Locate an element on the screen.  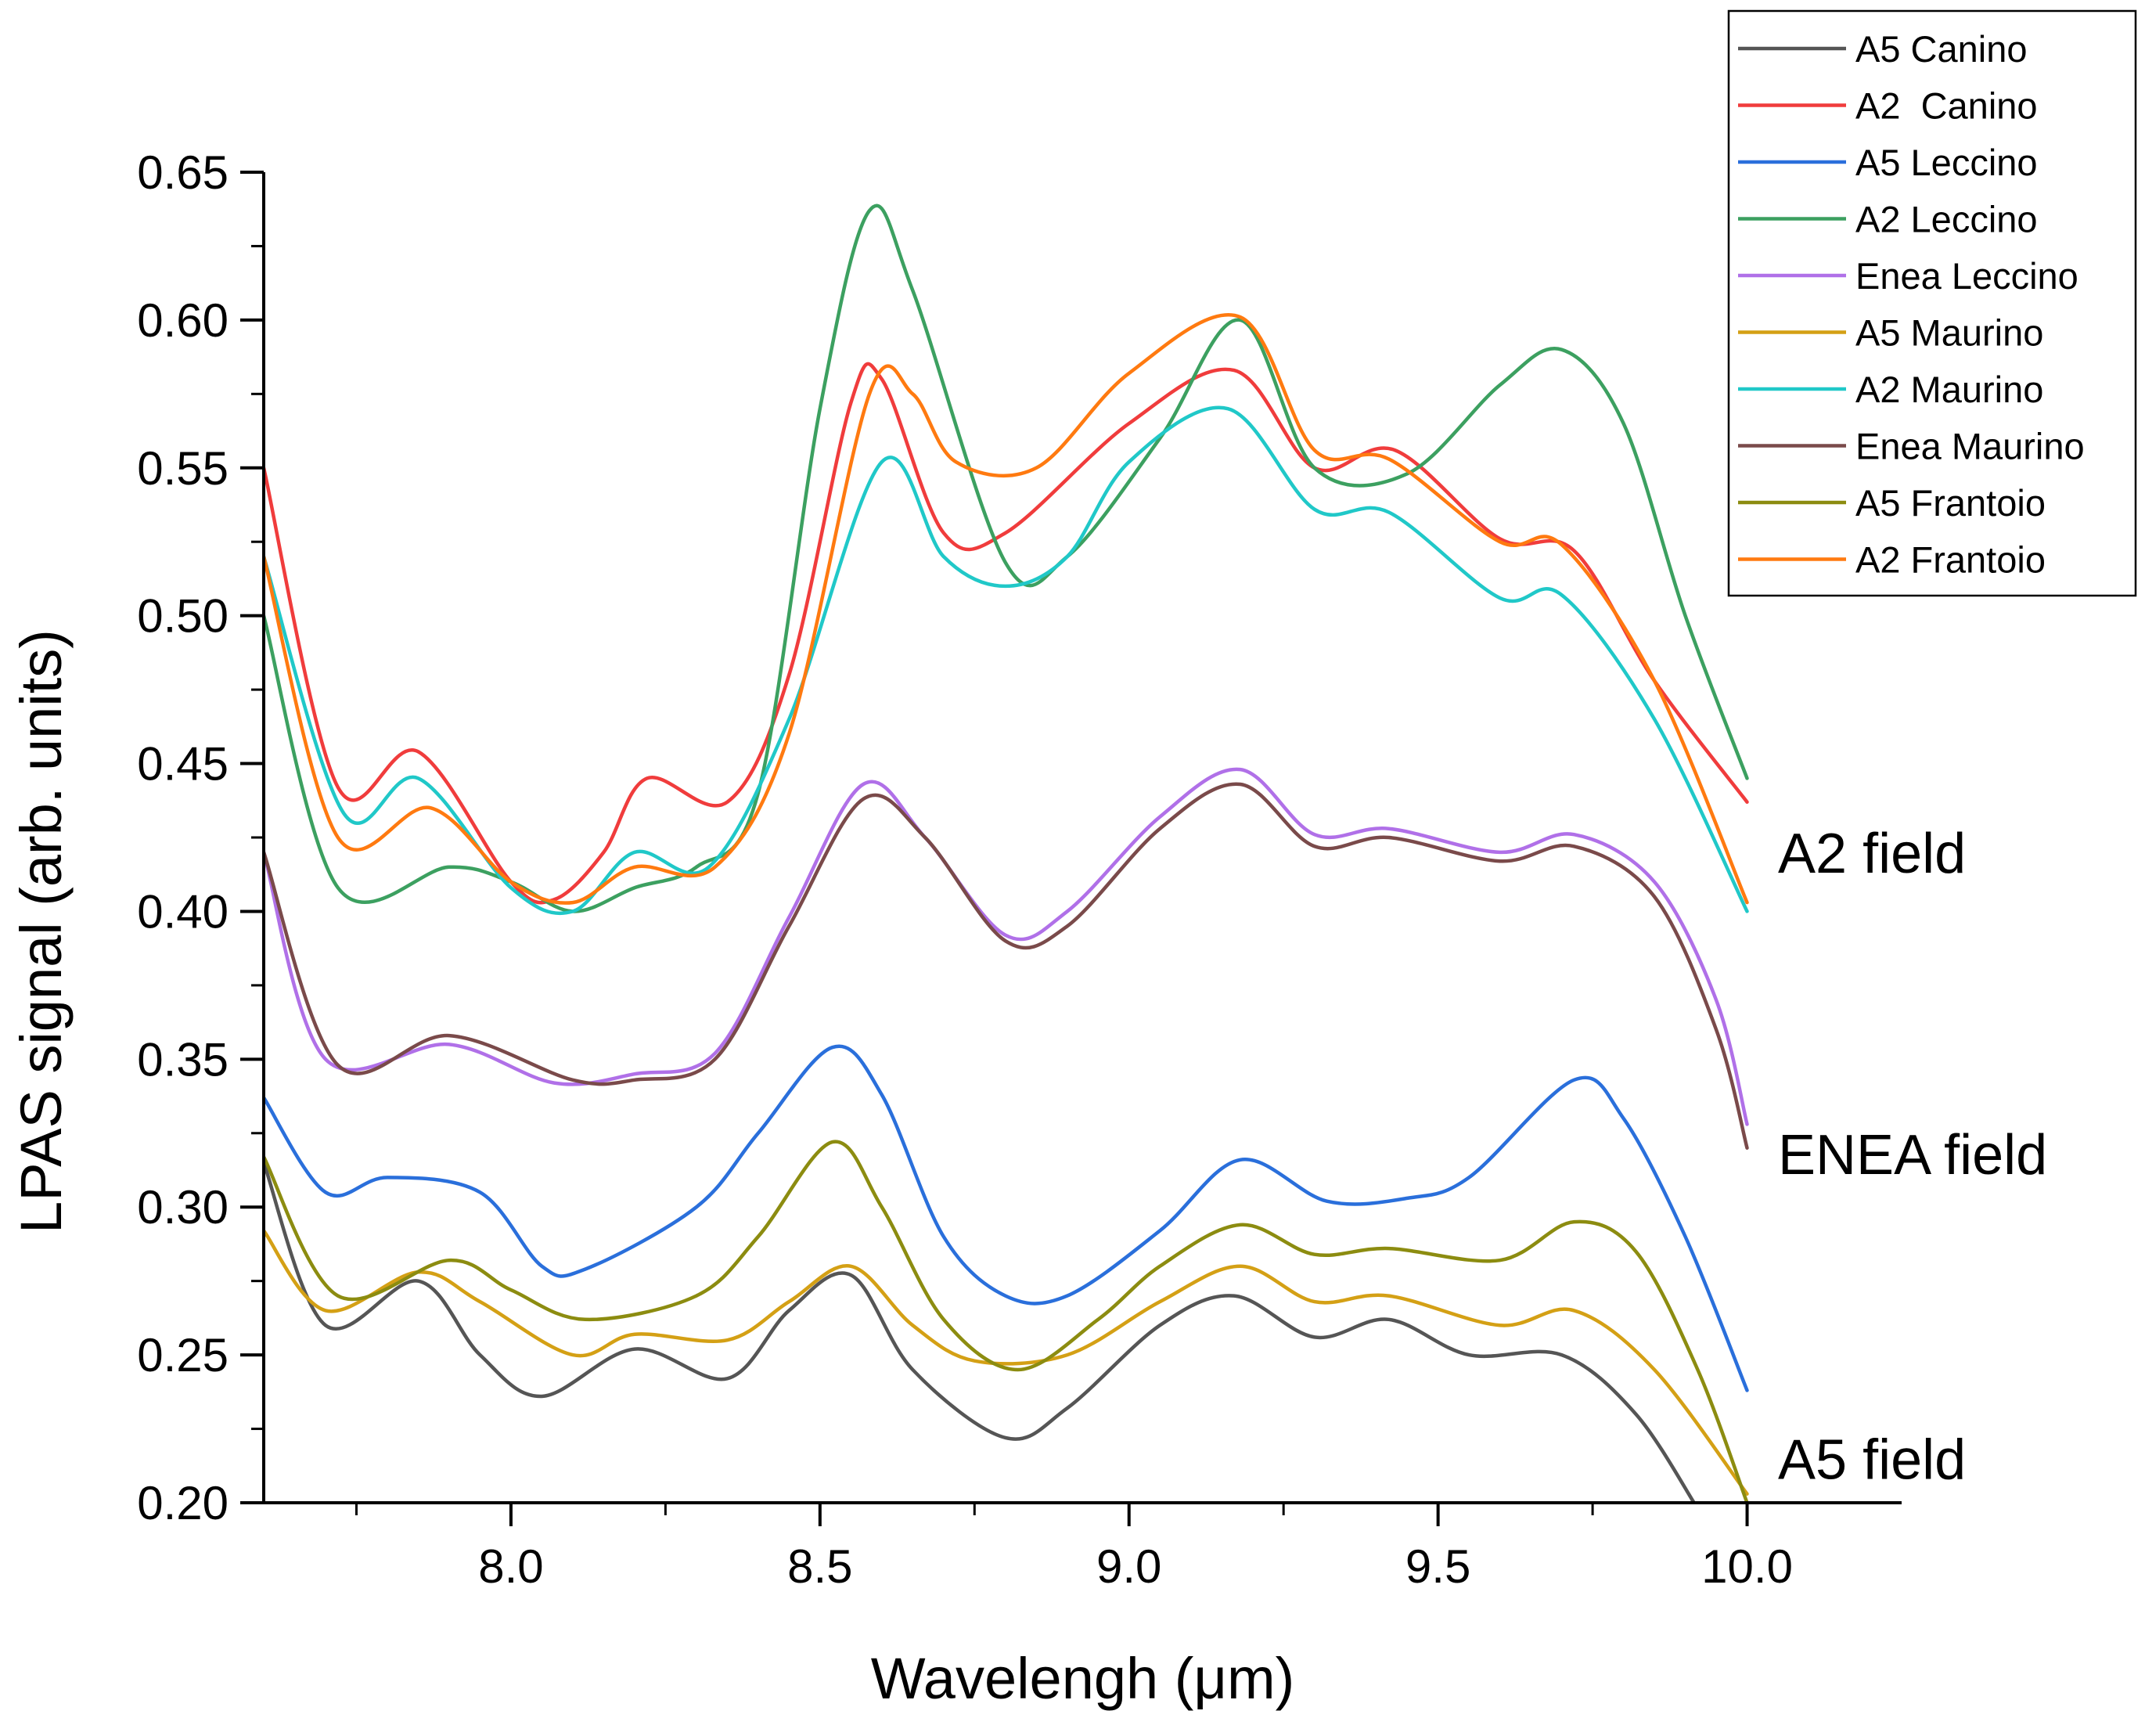
annotations: A2 field ENEA field A5 field is located at coordinates (1912, 1157).